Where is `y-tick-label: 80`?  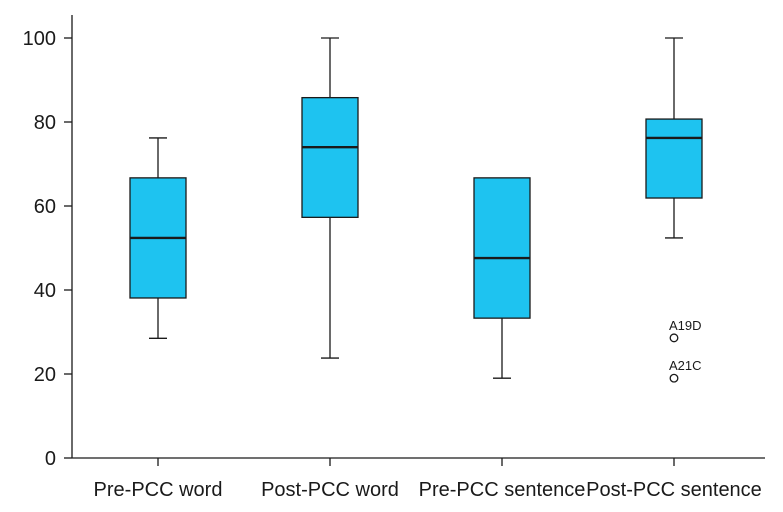
y-tick-label: 80 is located at coordinates (45, 123).